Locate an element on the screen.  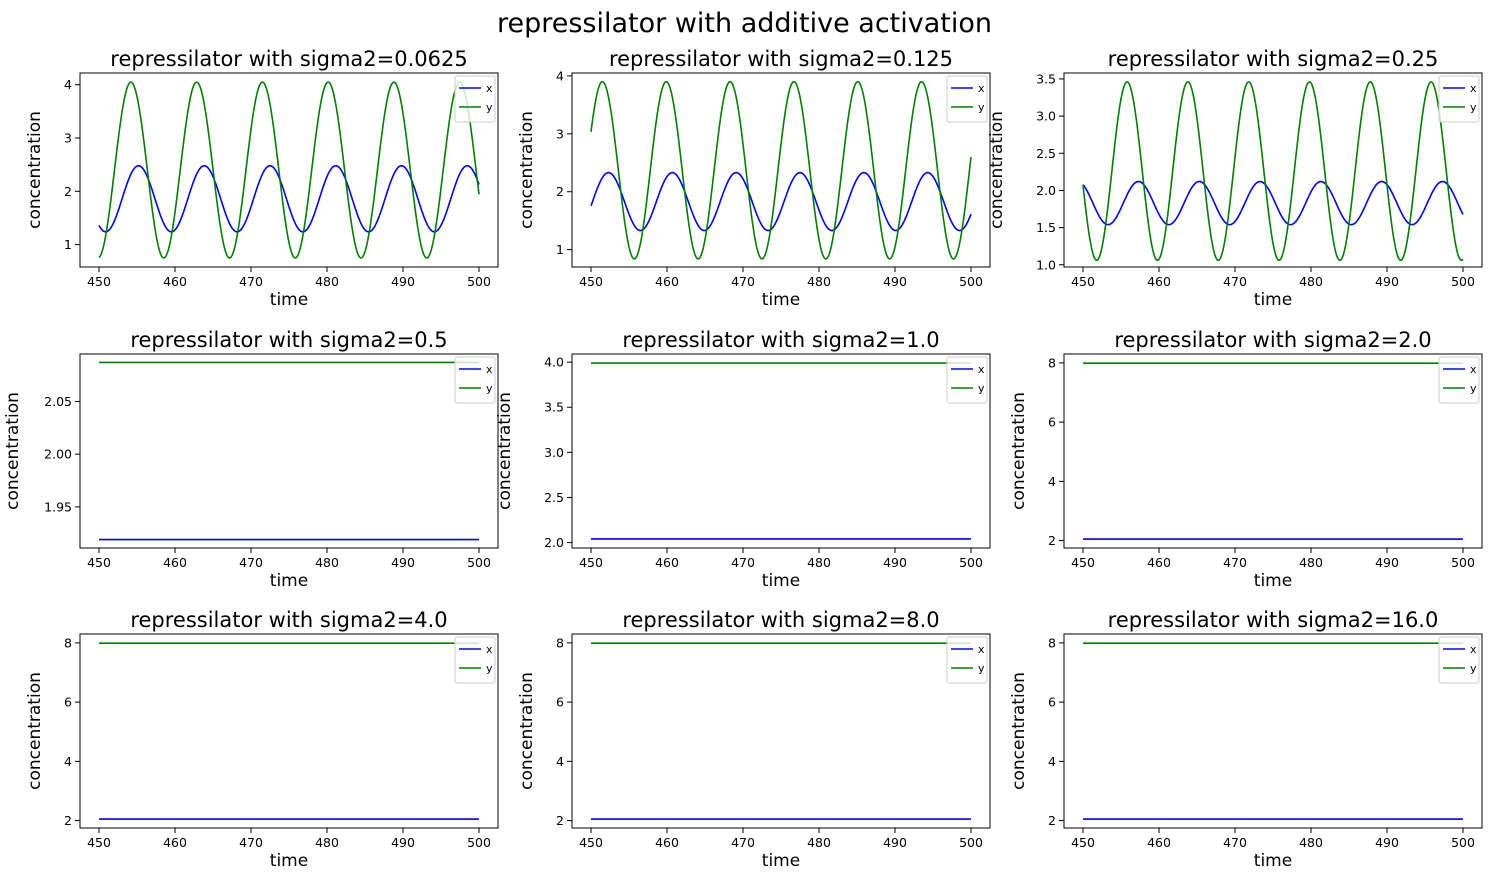
y-tick-label: 3.5 is located at coordinates (554, 407).